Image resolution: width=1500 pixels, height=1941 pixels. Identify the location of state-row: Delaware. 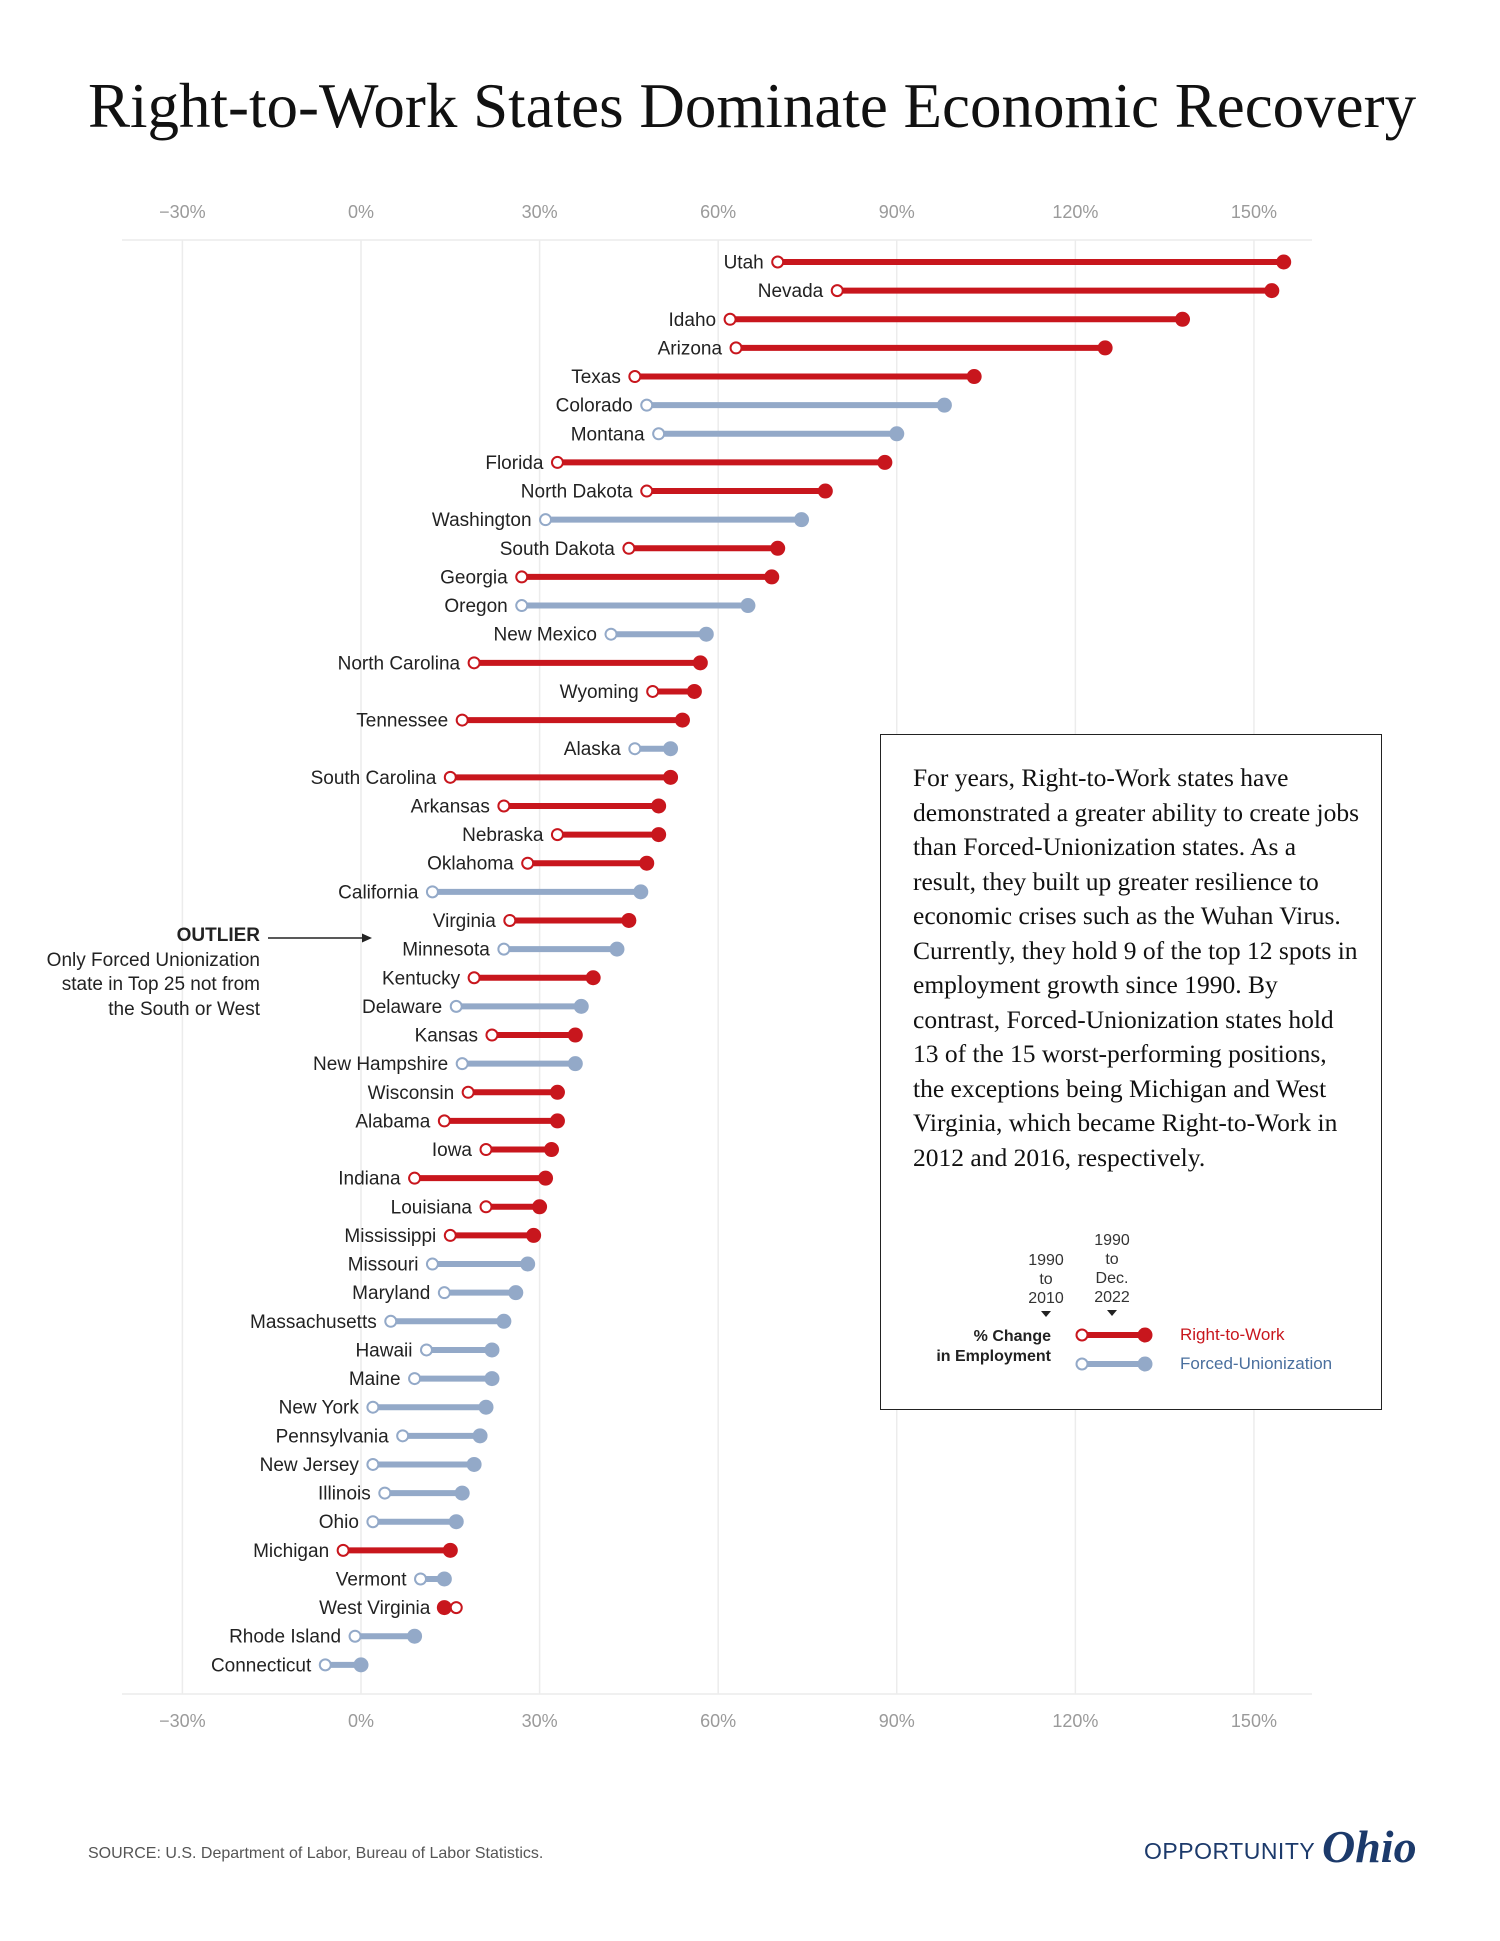
(475, 1007).